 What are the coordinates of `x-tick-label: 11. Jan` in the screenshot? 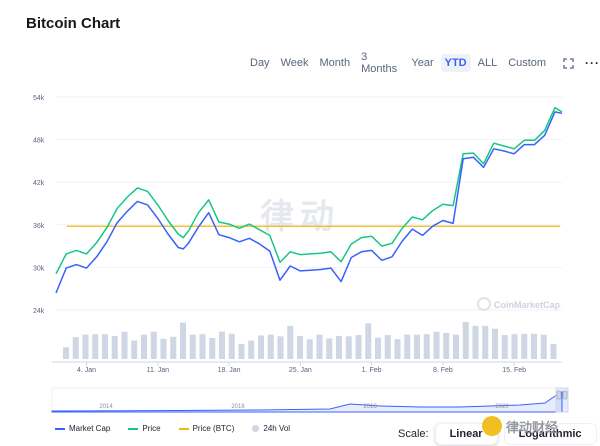 It's located at (158, 370).